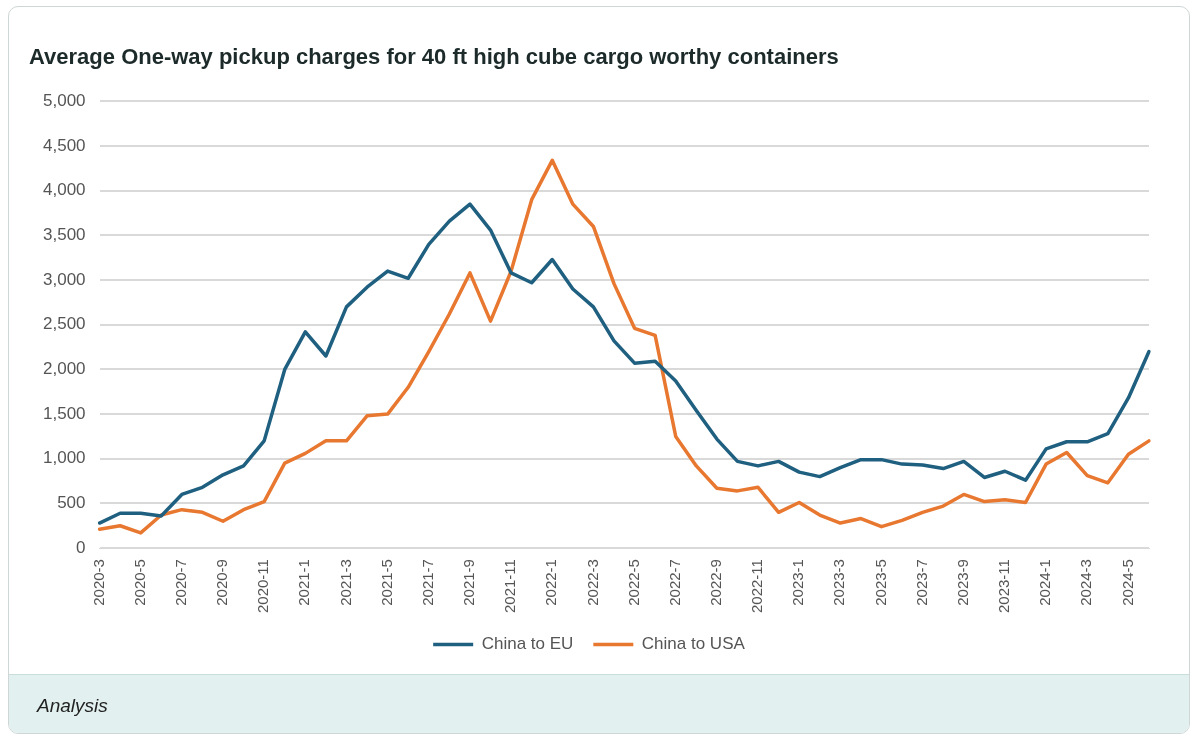 Image resolution: width=1199 pixels, height=740 pixels. What do you see at coordinates (757, 586) in the screenshot?
I see `x-tick-label: 2022-11` at bounding box center [757, 586].